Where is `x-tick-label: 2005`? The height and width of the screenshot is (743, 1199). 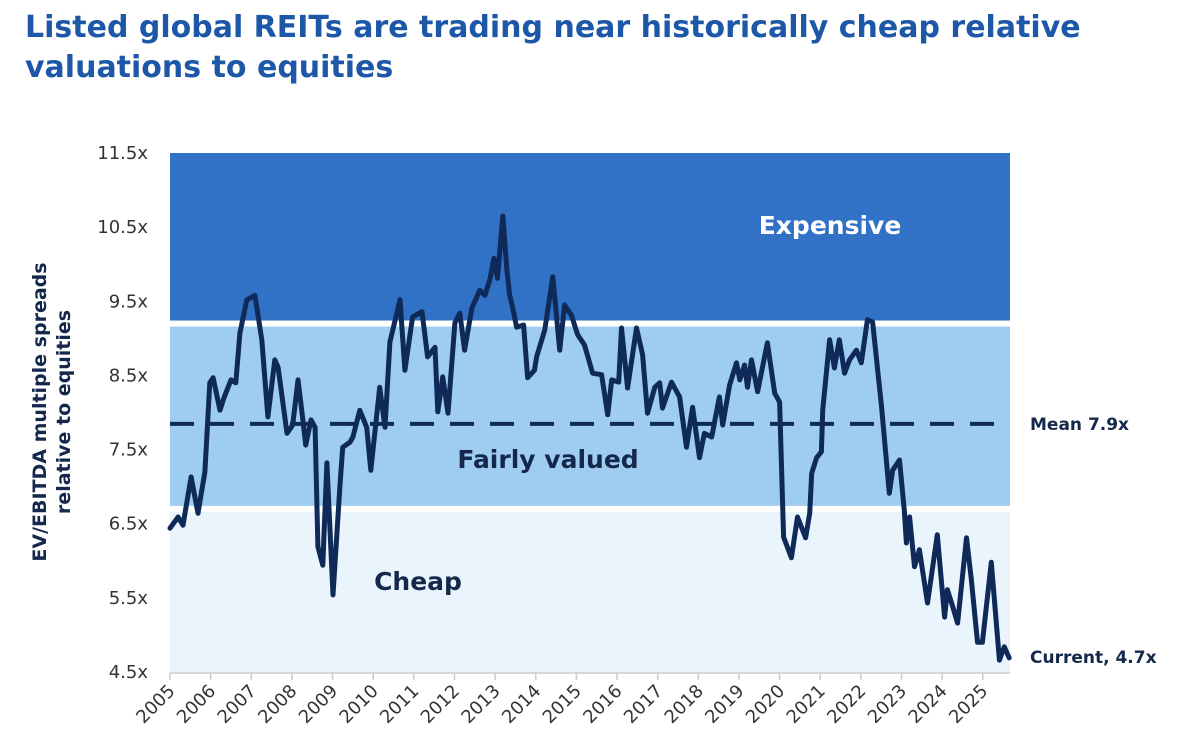 x-tick-label: 2005 is located at coordinates (155, 704).